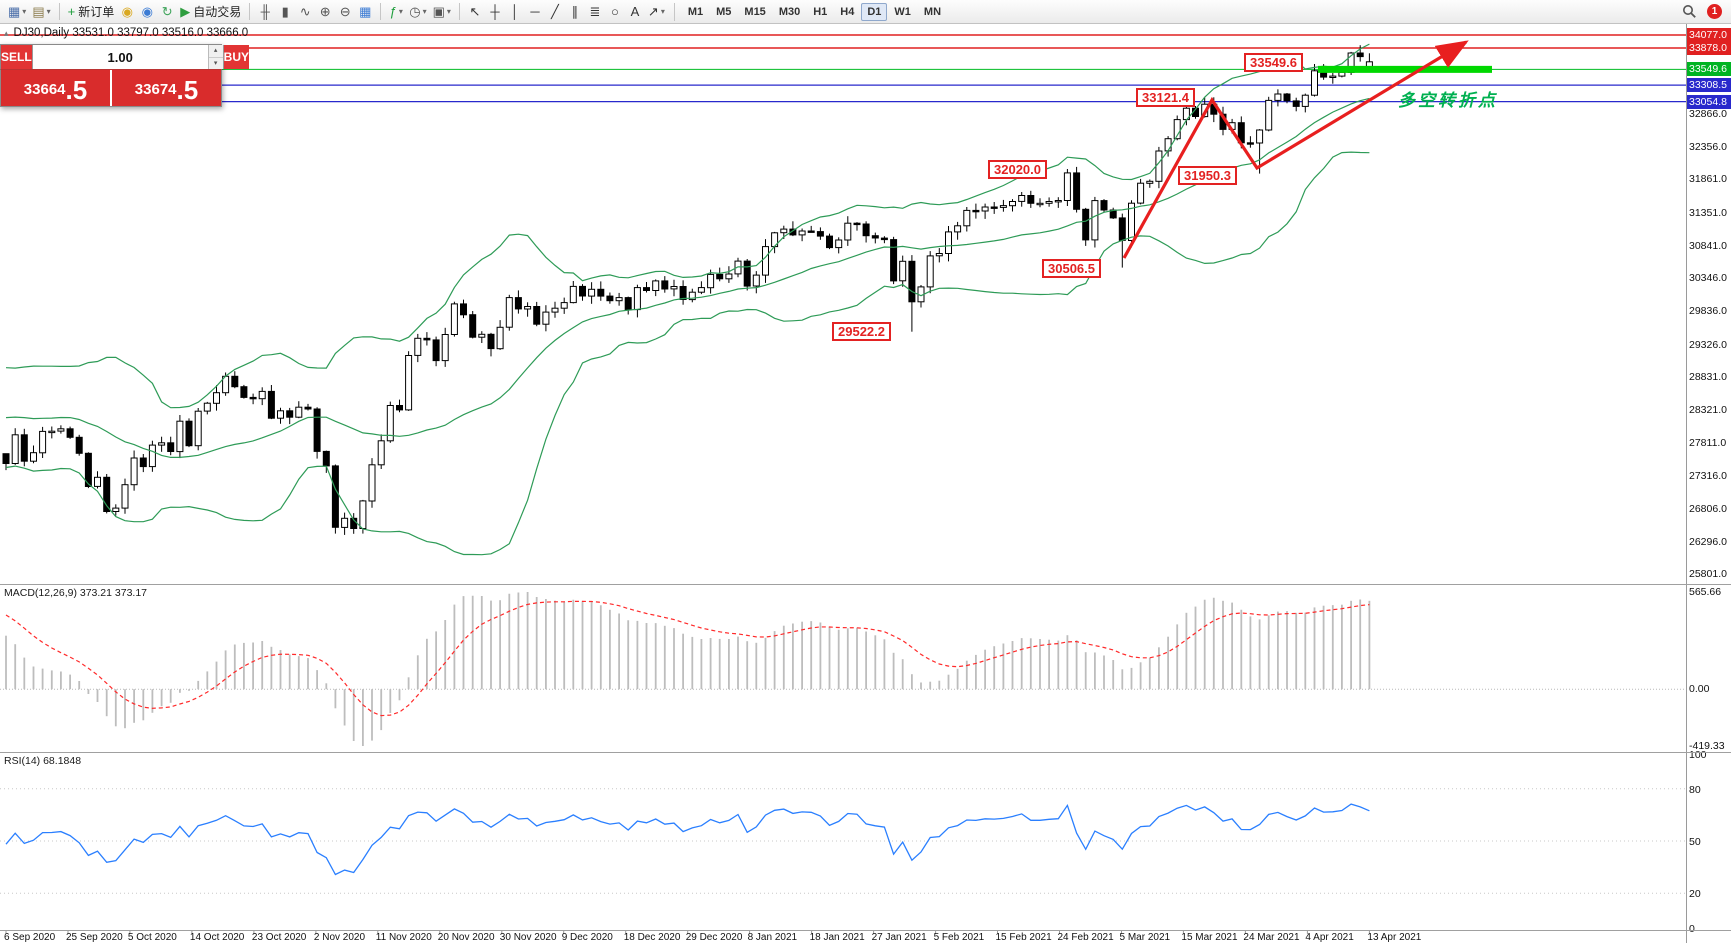 This screenshot has width=1731, height=943. Describe the element at coordinates (865, 930) in the screenshot. I see `panel-splitter-rsi-timeaxis` at that location.